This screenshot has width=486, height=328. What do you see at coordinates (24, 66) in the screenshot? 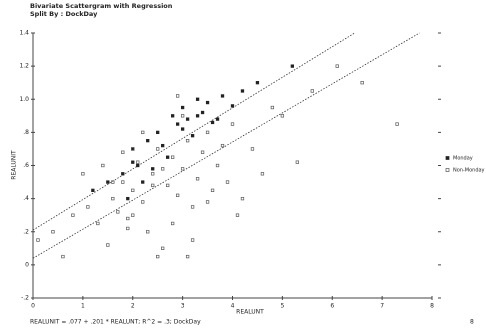
I see `y-tick-label: 1.2` at bounding box center [24, 66].